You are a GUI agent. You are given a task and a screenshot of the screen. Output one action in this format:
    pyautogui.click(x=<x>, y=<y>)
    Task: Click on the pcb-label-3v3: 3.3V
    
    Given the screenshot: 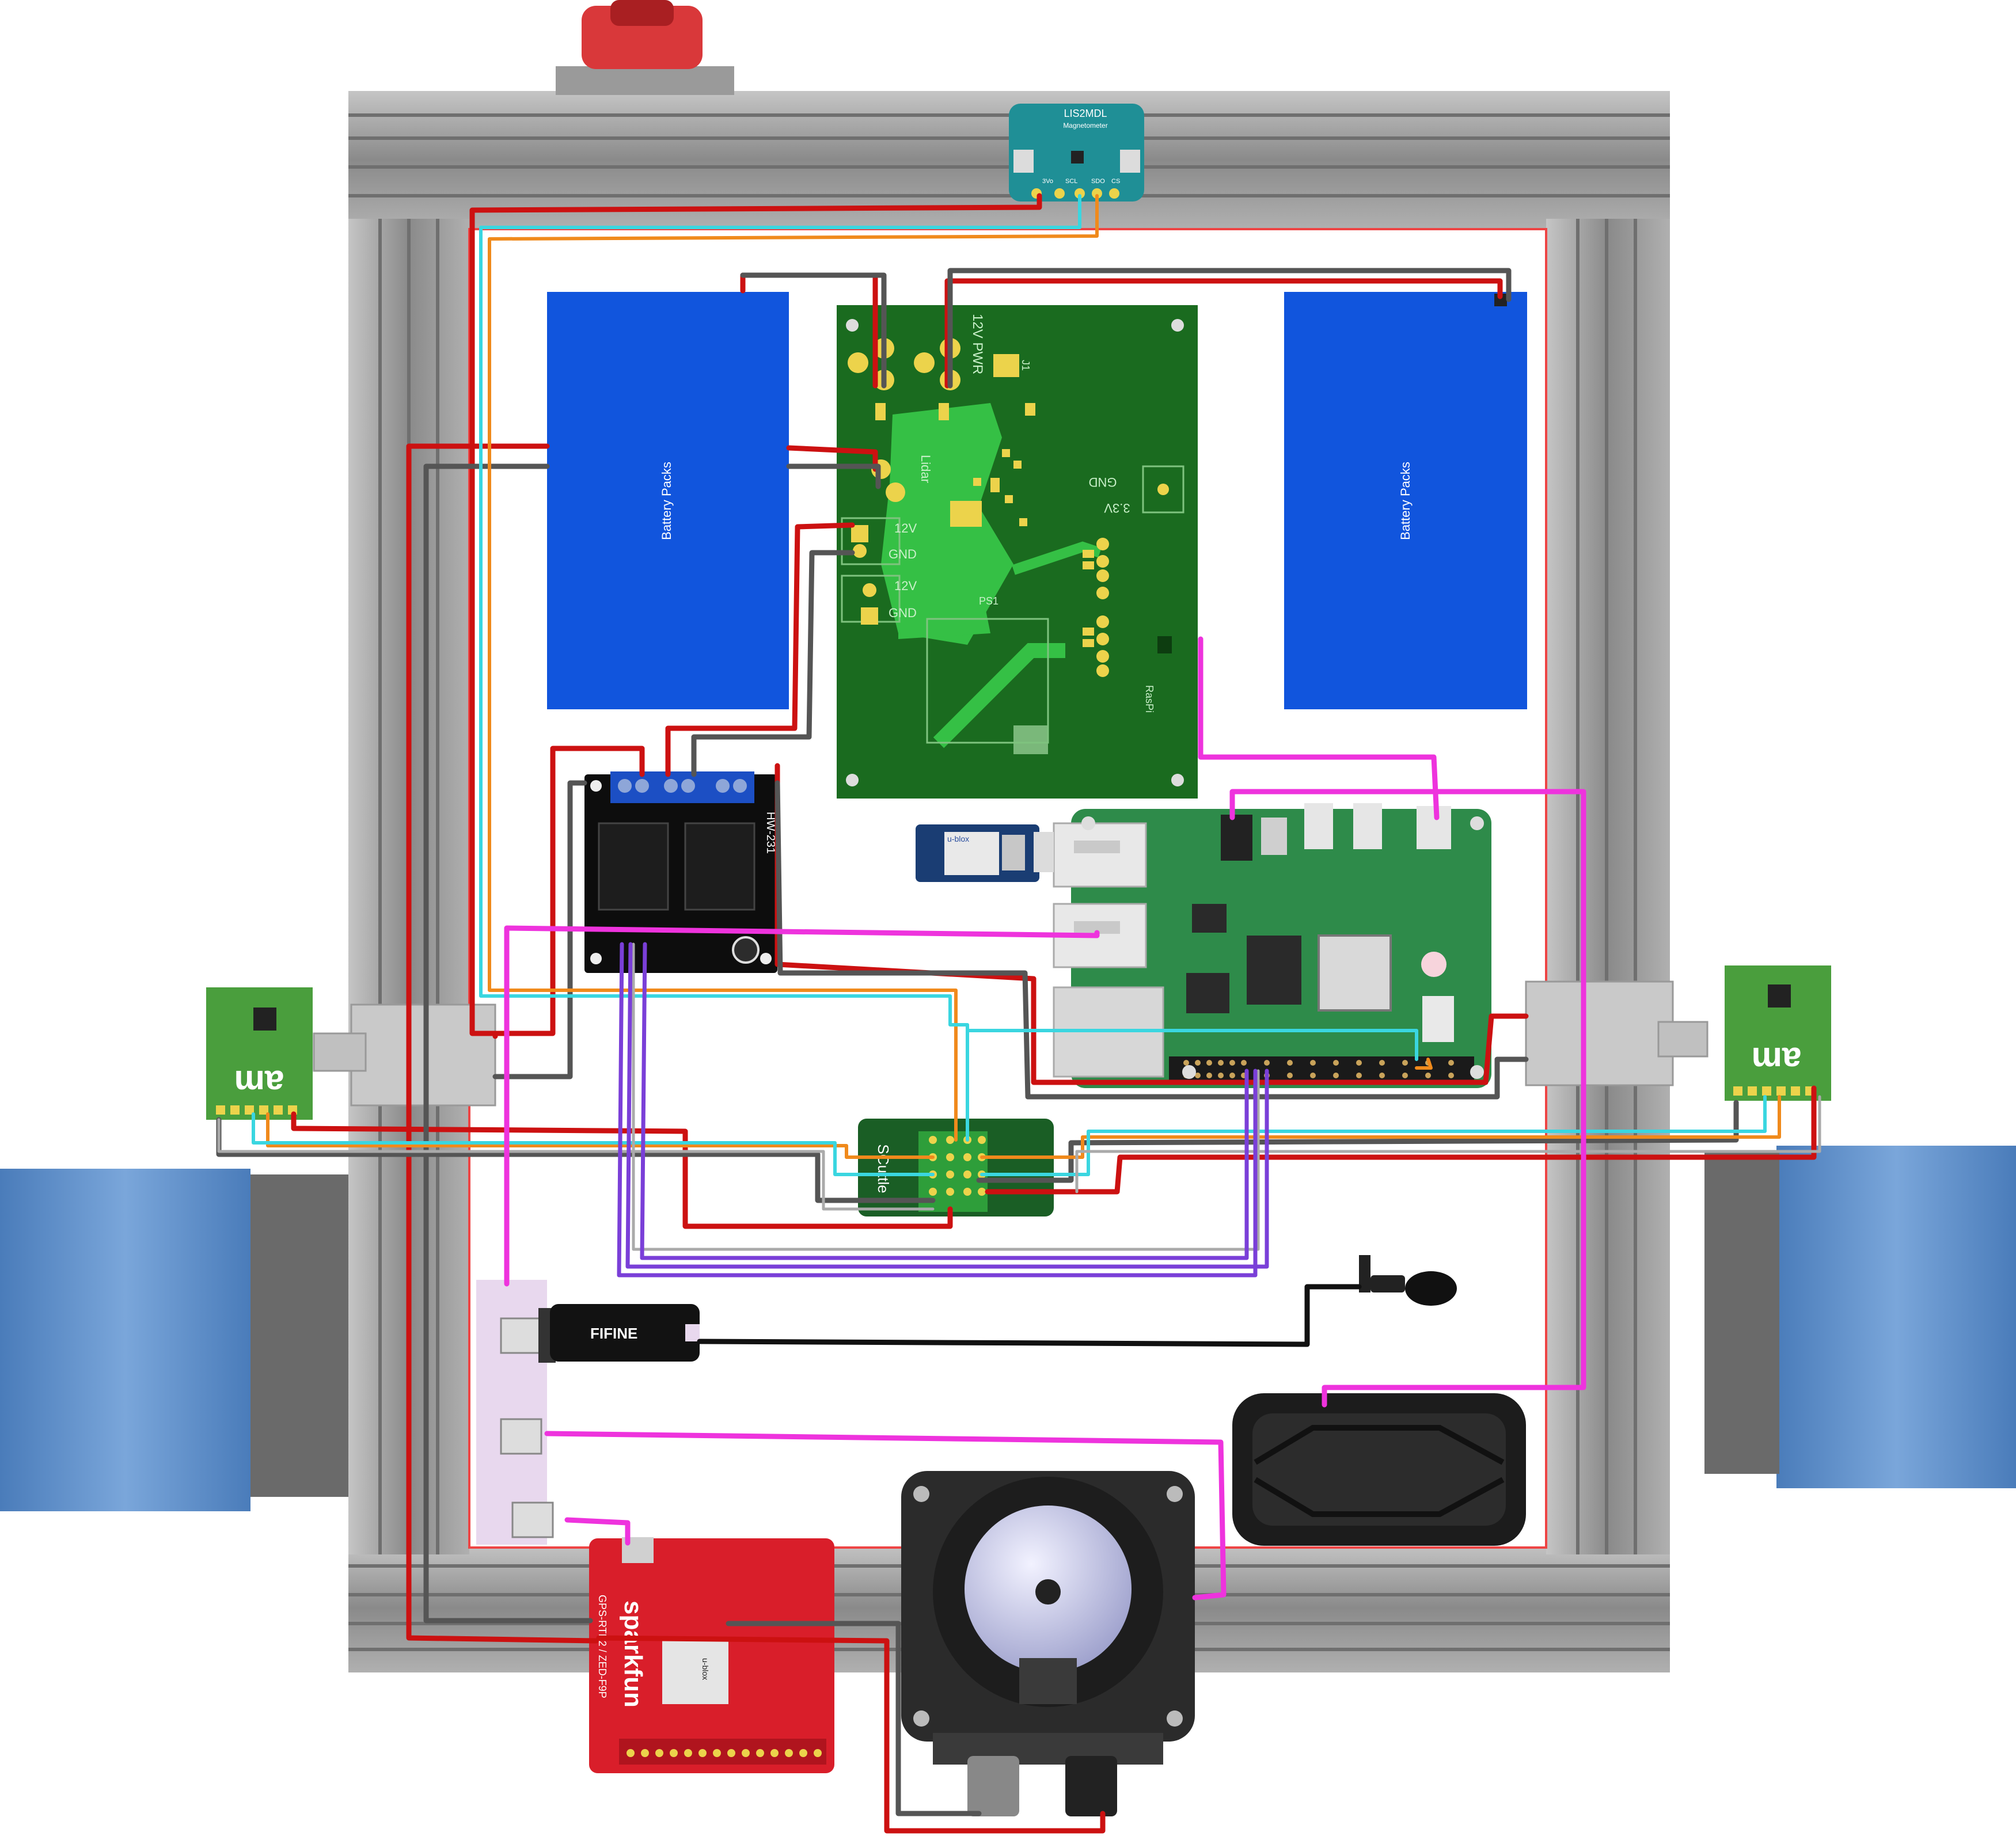 What is the action you would take?
    pyautogui.click(x=1117, y=508)
    